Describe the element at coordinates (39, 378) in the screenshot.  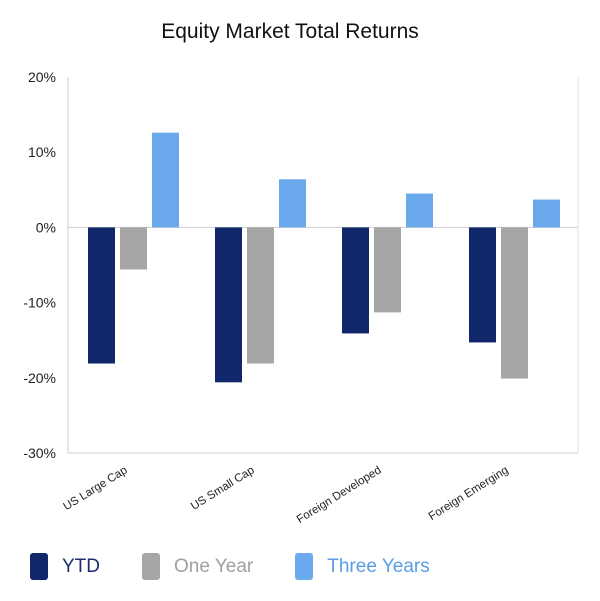
I see `y-tick-label: -20%` at that location.